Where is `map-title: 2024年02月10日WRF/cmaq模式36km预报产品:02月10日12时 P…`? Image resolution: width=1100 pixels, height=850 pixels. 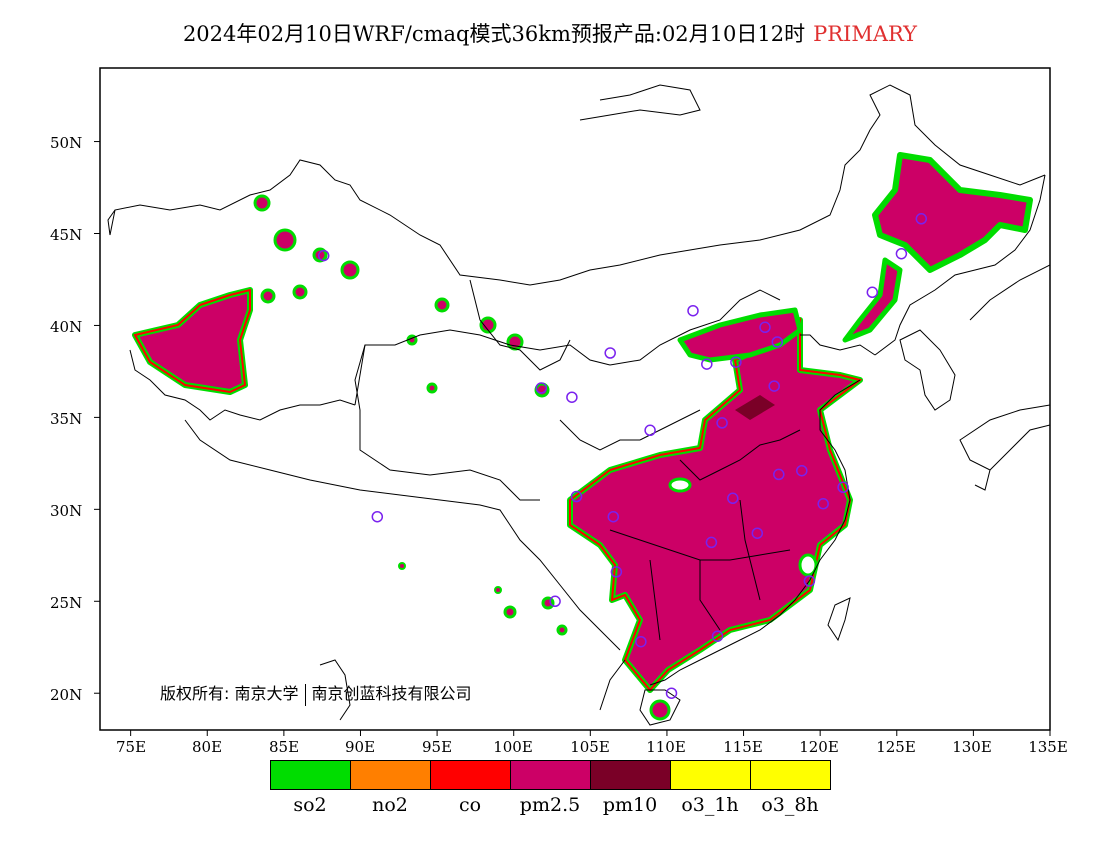
map-title: 2024年02月10日WRF/cmaq模式36km预报产品:02月10日12时 P… is located at coordinates (550, 33).